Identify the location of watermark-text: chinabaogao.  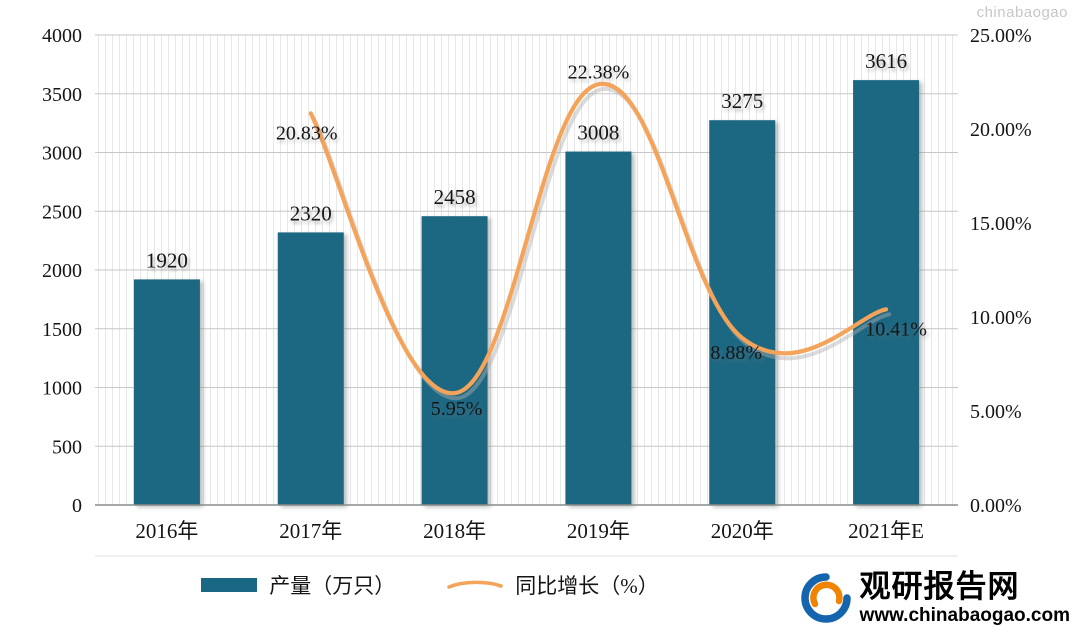
(1022, 12).